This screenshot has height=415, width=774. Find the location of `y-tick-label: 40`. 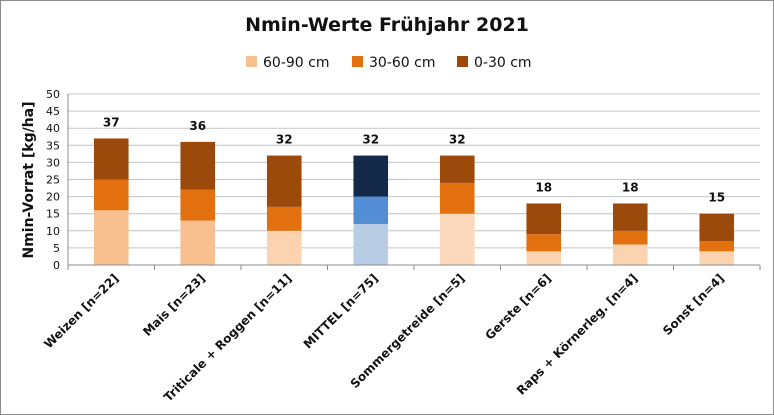

y-tick-label: 40 is located at coordinates (53, 128).